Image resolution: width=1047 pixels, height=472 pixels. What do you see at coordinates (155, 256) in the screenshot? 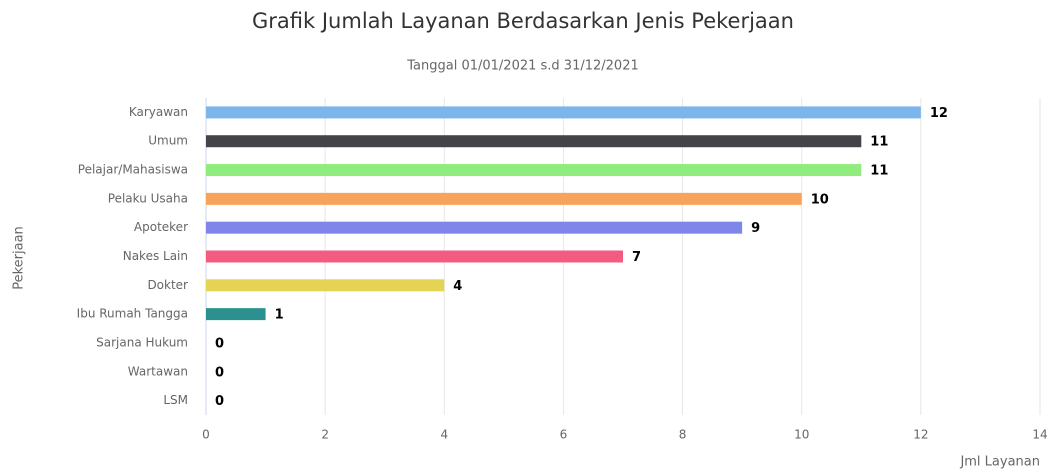
I see `y-tick-label: Nakes Lain` at bounding box center [155, 256].